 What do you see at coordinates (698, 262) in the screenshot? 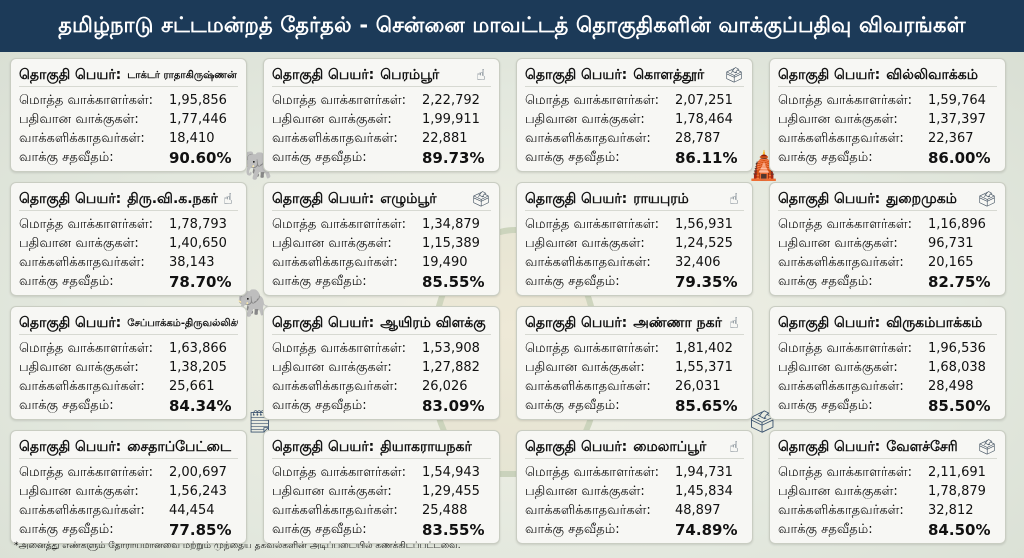
I see `not-voted-row-value: 32,406` at bounding box center [698, 262].